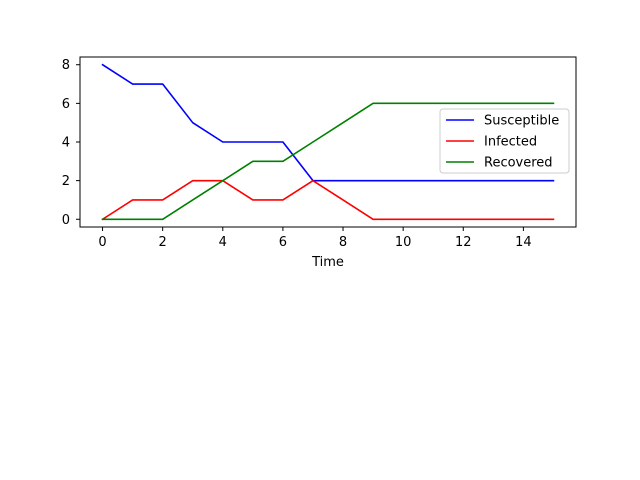  I want to click on legend-label-recovered: Recovered, so click(518, 163).